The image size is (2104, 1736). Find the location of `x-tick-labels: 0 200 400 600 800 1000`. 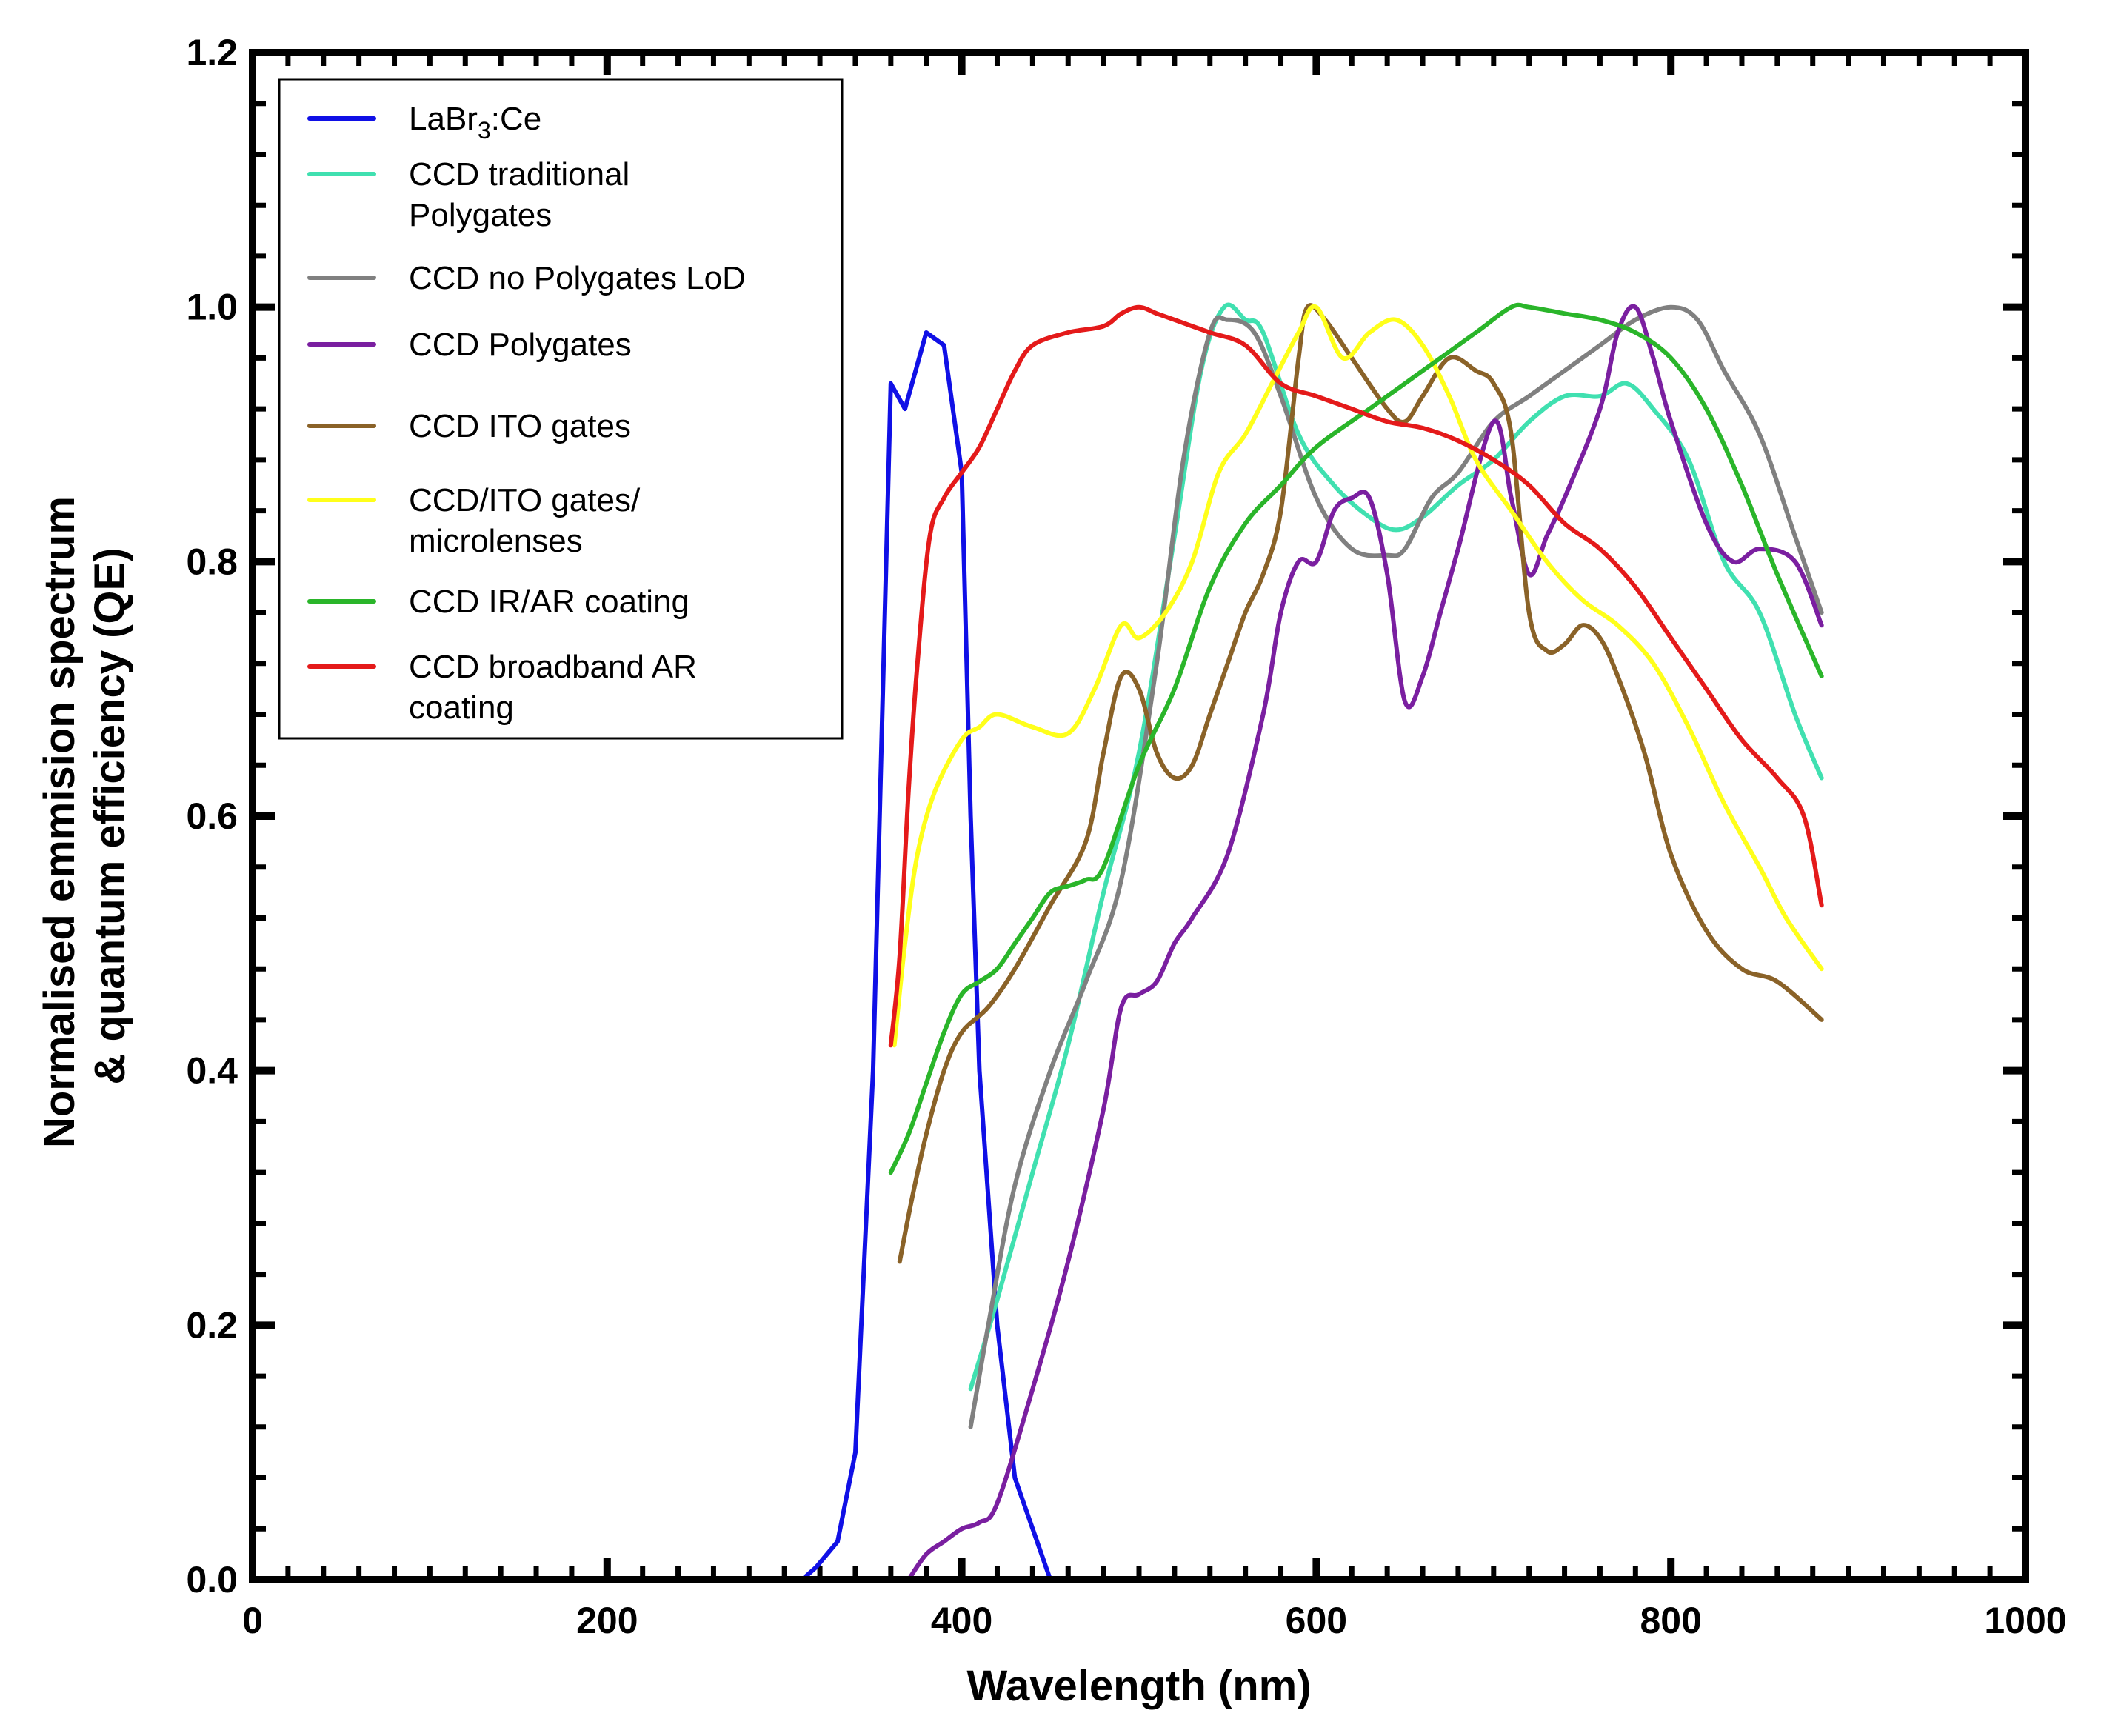

x-tick-labels: 0 200 400 600 800 1000 is located at coordinates (1154, 1620).